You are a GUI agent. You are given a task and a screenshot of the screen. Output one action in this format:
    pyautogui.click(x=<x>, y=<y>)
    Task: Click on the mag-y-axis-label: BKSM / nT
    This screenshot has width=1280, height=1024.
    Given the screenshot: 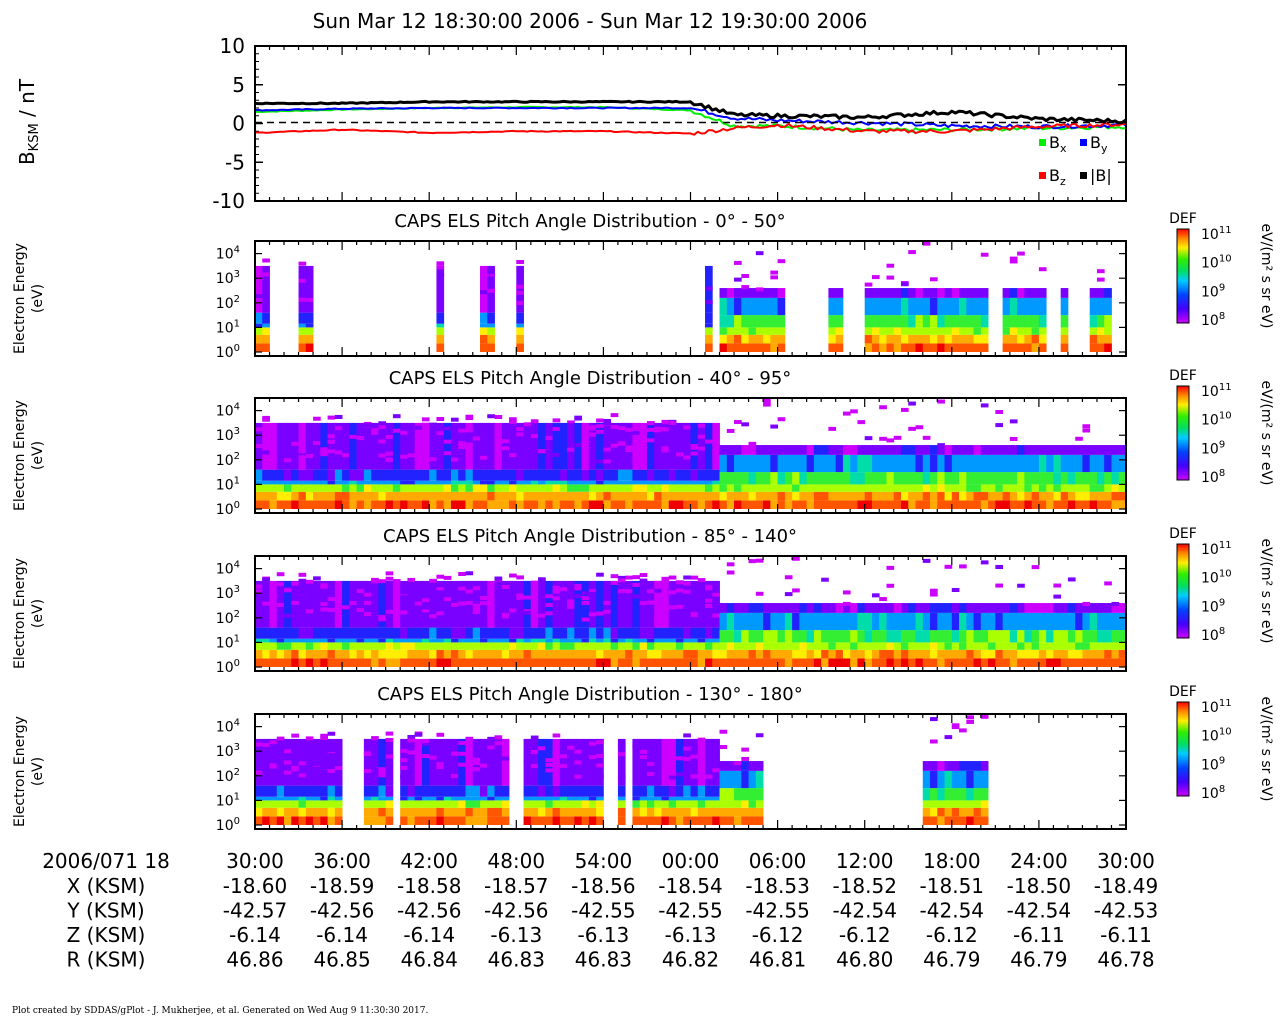 What is the action you would take?
    pyautogui.click(x=28, y=121)
    